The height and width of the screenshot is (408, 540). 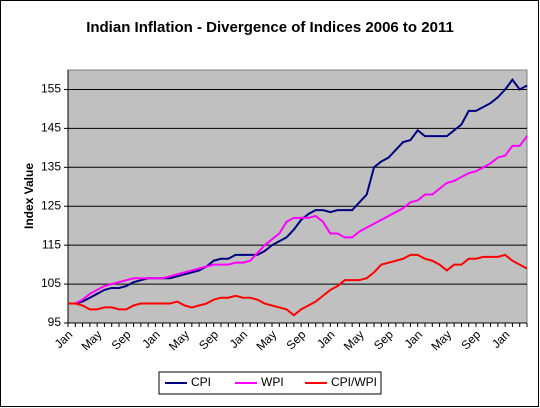 What do you see at coordinates (51, 283) in the screenshot?
I see `y-tick-label: 105` at bounding box center [51, 283].